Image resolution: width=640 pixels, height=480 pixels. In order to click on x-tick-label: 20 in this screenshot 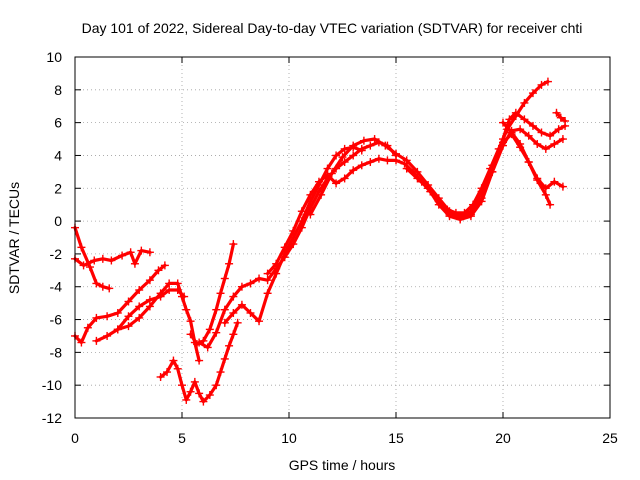, I will do `click(503, 438)`.